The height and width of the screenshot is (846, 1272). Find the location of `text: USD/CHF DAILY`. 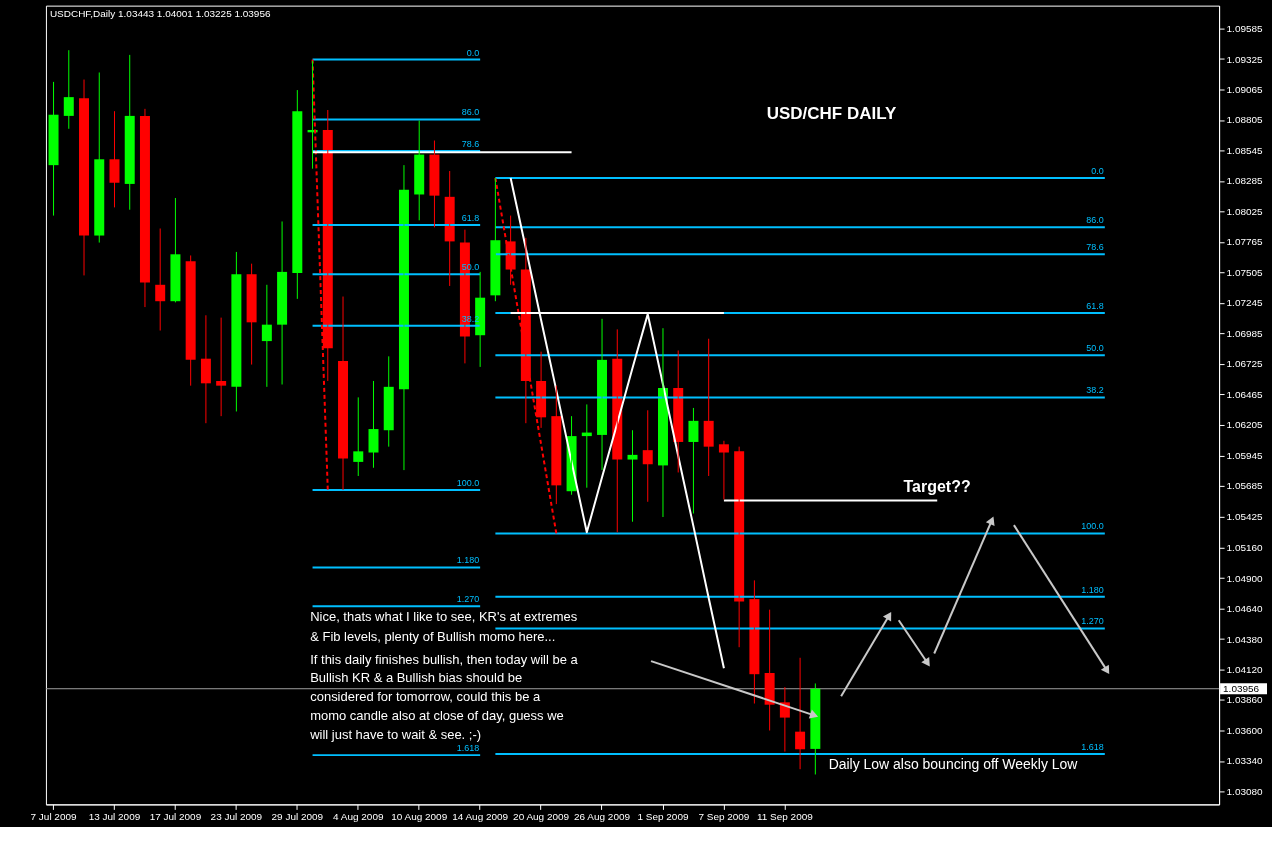

text: USD/CHF DAILY is located at coordinates (831, 114).